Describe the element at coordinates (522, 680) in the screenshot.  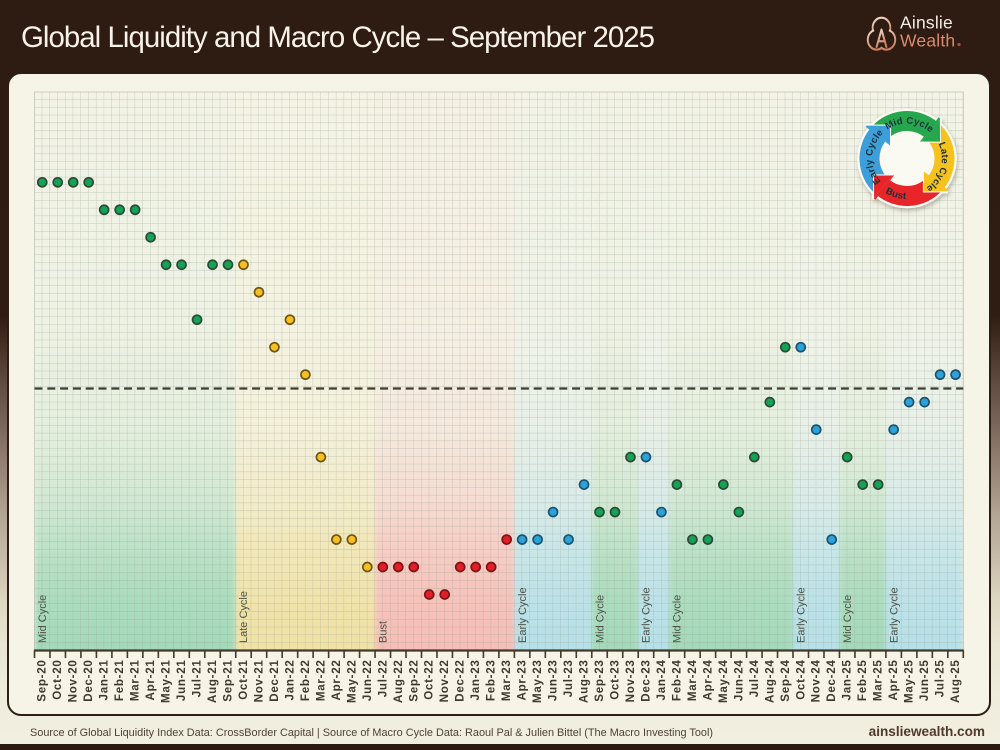
I see `svg-text: Apr-23` at that location.